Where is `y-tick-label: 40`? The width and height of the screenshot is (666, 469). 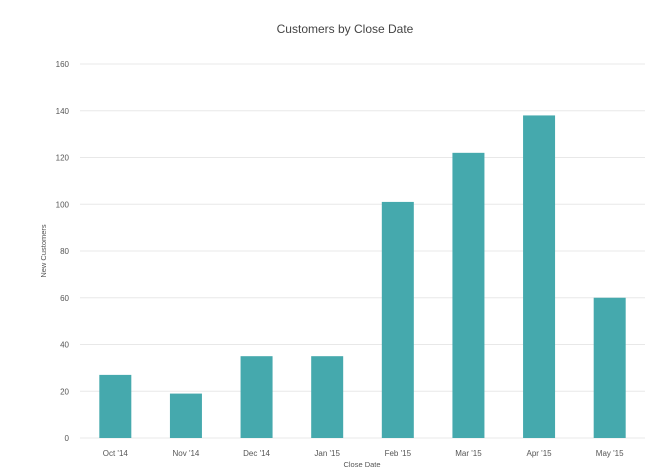 y-tick-label: 40 is located at coordinates (64, 345).